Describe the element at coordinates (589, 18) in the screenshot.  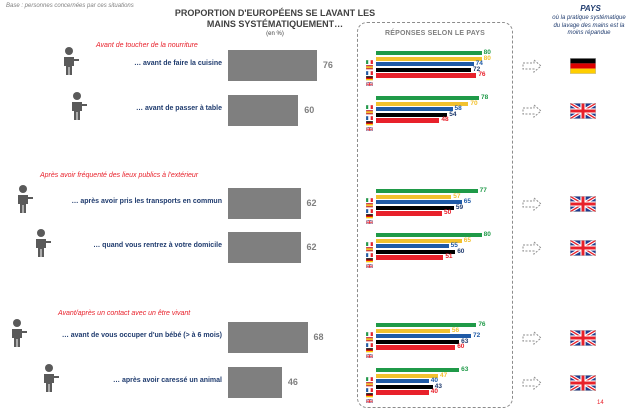
I see `pays-subtitle-line1: où la pratique systématique` at that location.